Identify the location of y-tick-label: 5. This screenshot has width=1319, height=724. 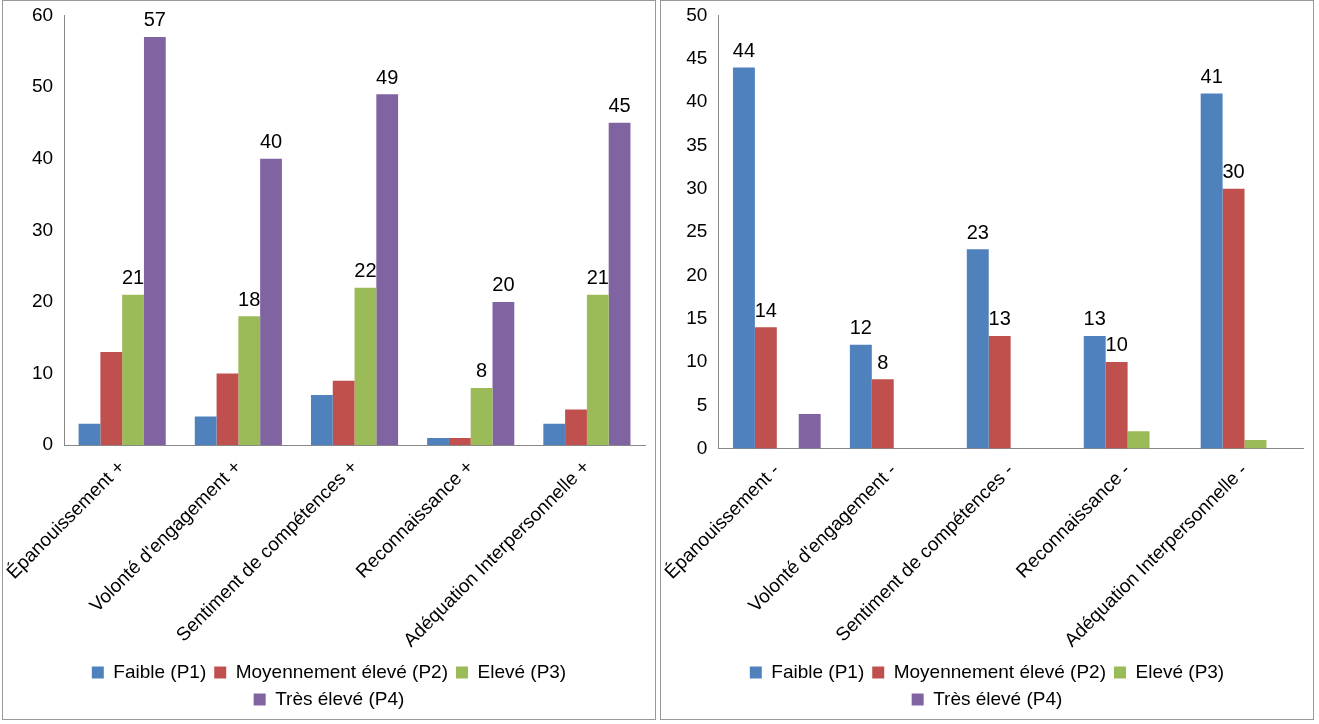
(702, 404).